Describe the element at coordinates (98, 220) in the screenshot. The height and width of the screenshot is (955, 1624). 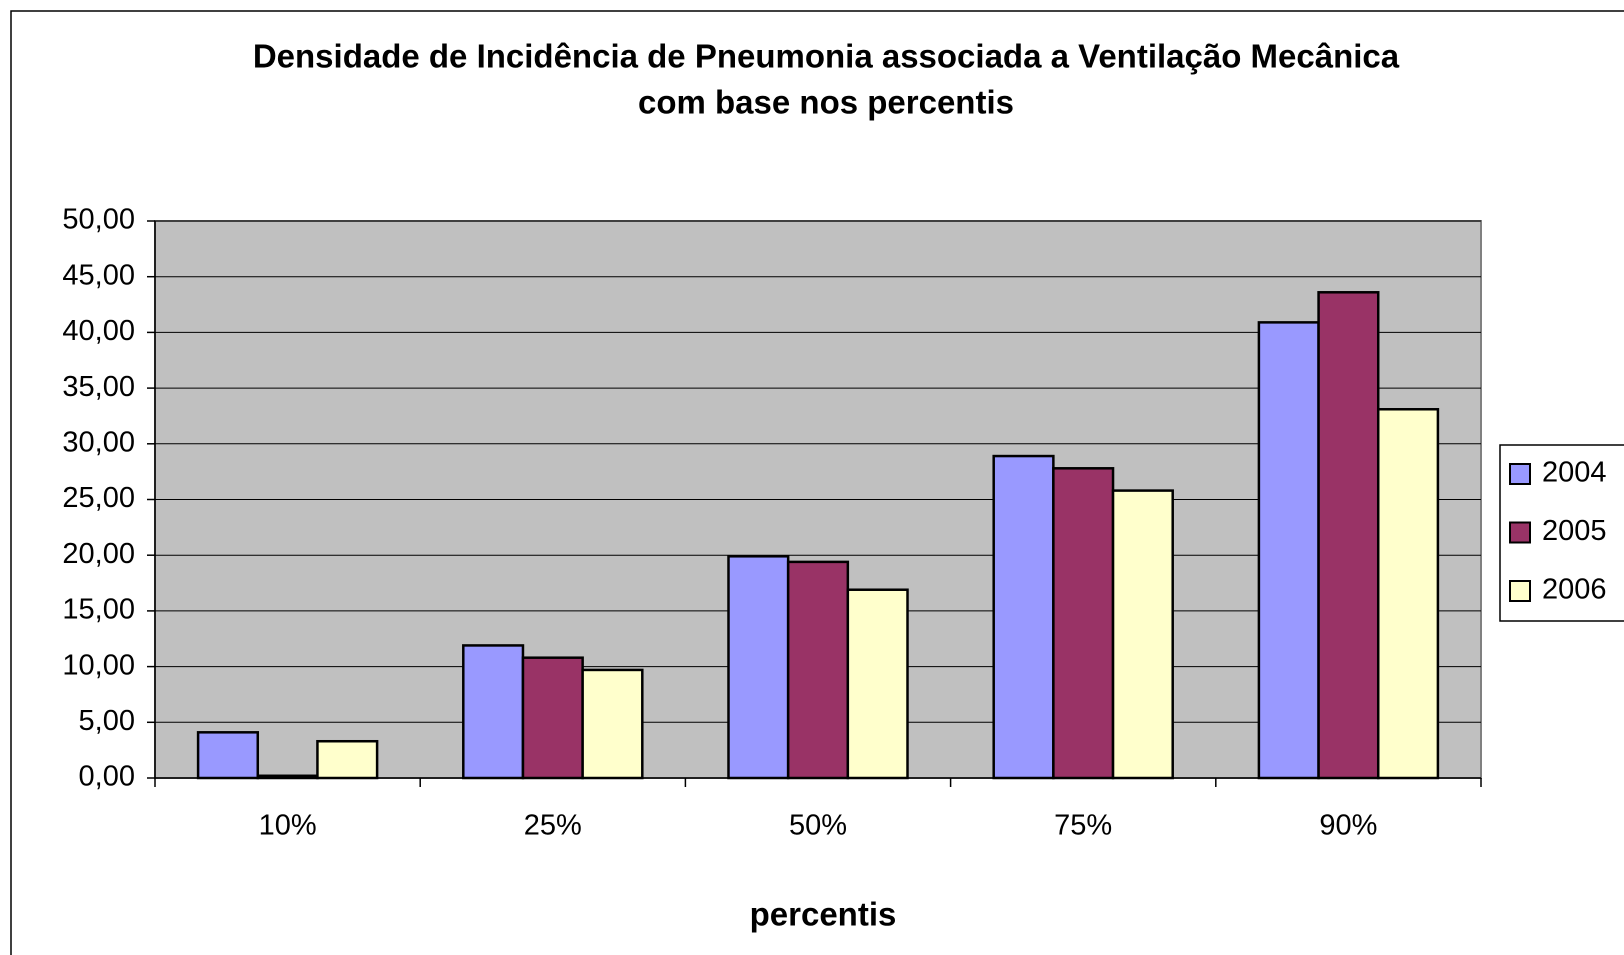
I see `y-tick-label: 50,00` at that location.